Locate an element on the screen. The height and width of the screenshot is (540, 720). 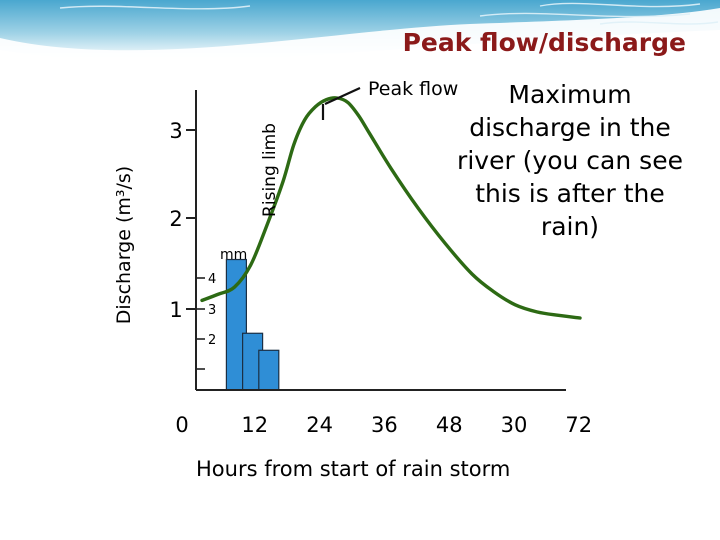
y-axis-label: Discharge (m³/s) is located at coordinates (124, 245).